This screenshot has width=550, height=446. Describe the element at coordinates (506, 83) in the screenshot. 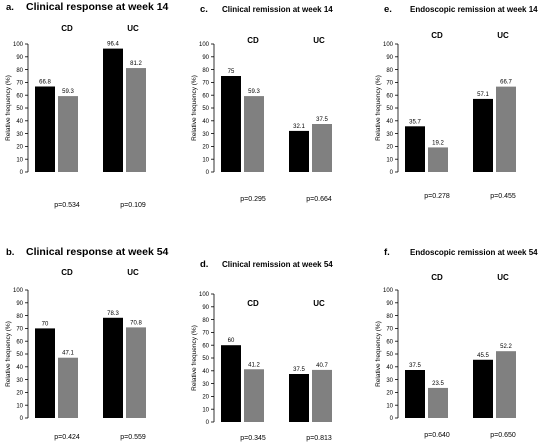

I see `value-label: 66.7` at that location.